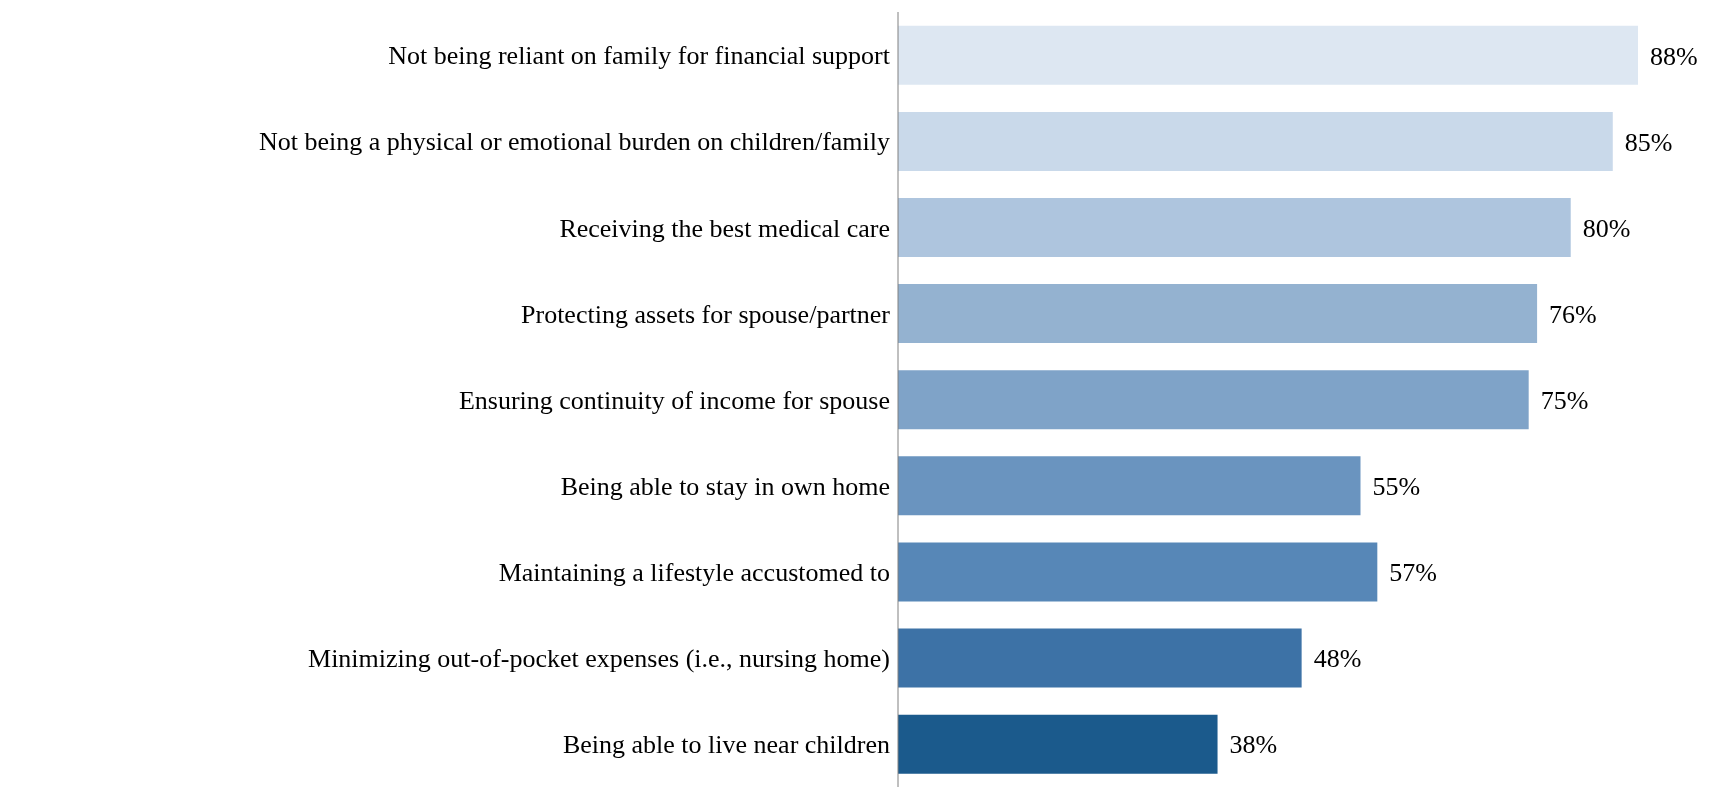 The width and height of the screenshot is (1736, 799). I want to click on data-label: 38%, so click(1253, 745).